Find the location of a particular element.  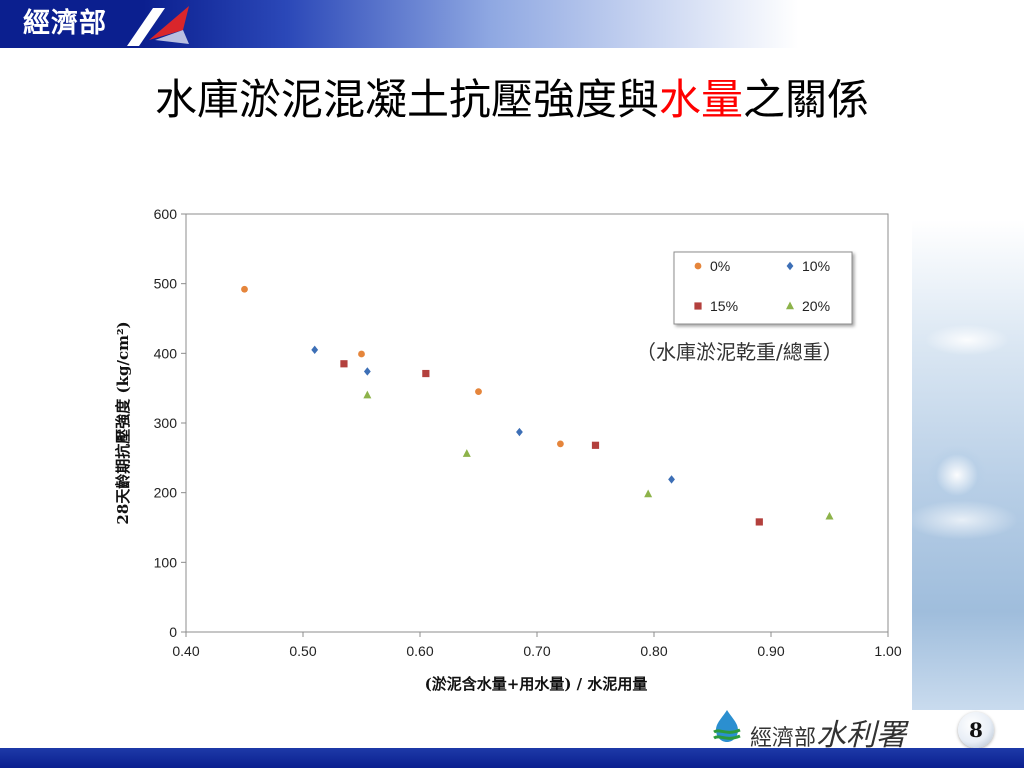

water-drop-logo-icon is located at coordinates (727, 726).